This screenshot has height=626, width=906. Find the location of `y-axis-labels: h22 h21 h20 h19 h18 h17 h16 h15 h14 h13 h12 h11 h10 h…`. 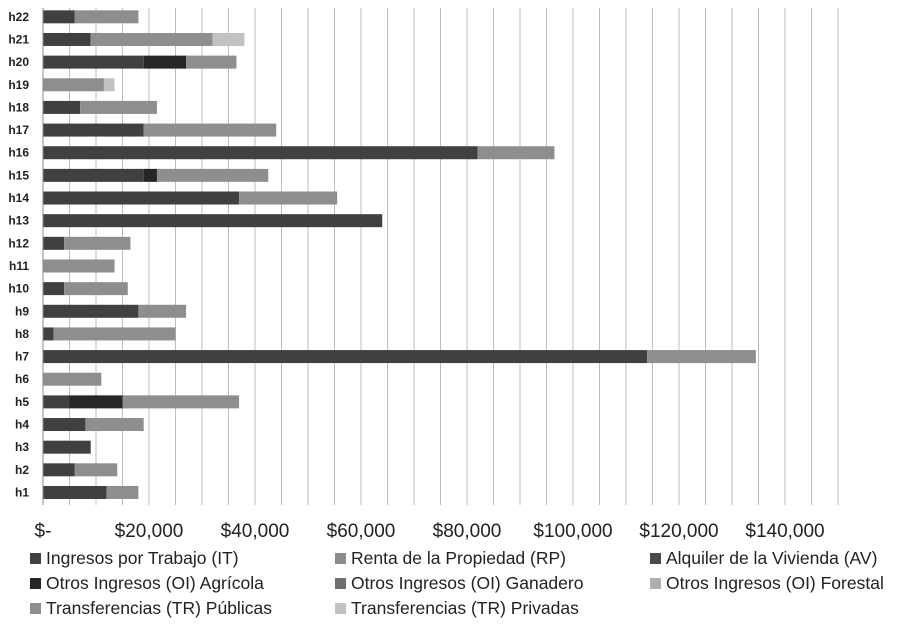

y-axis-labels: h22 h21 h20 h19 h18 h17 h16 h15 h14 h13 h12 h11 h10 h… is located at coordinates (18, 255).